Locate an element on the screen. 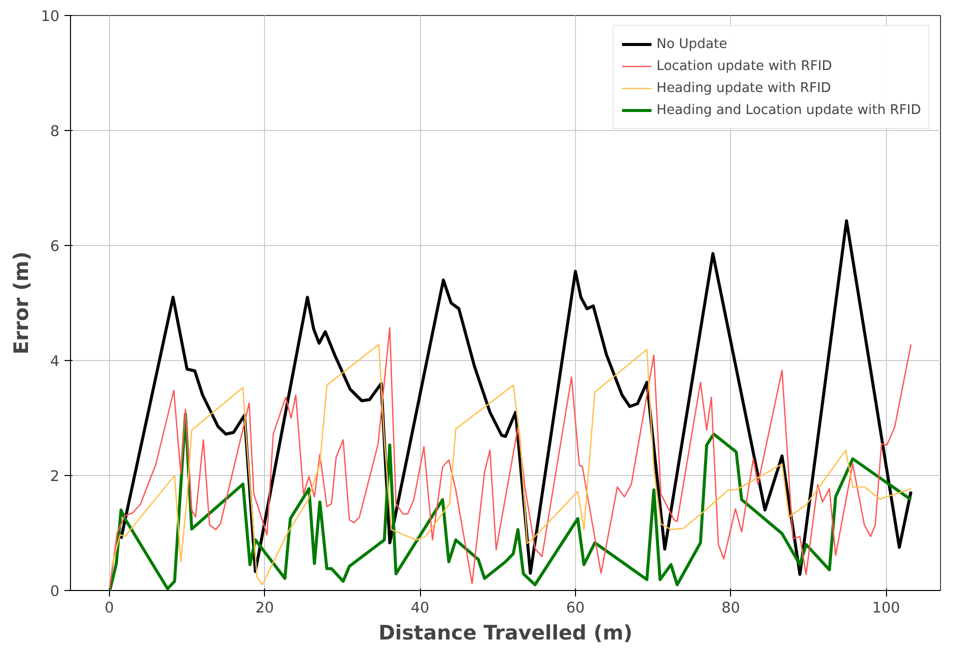 The height and width of the screenshot is (656, 960). legend-label: Heading update with RFID is located at coordinates (744, 88).